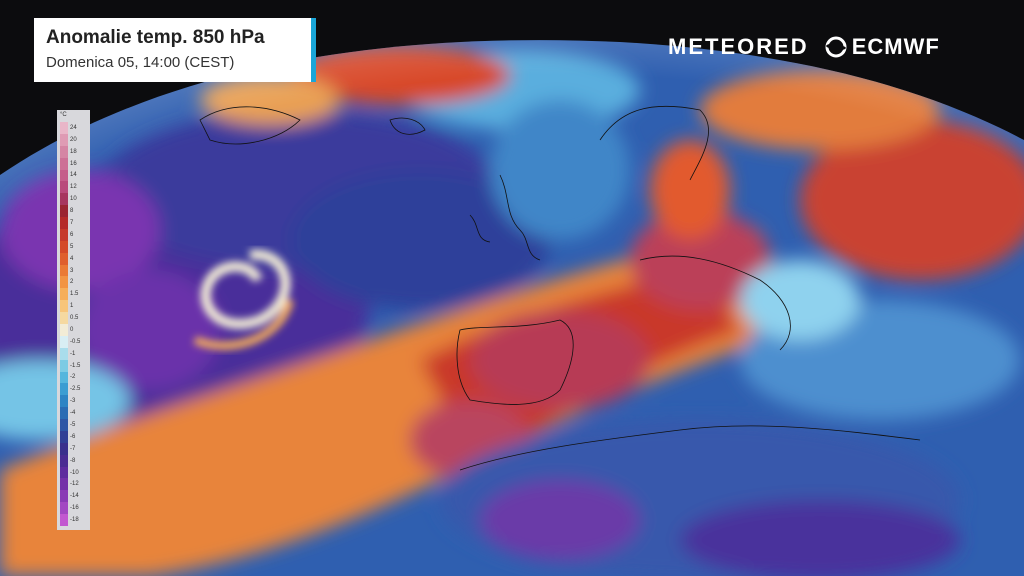 The height and width of the screenshot is (576, 1024). I want to click on legend-tick-label: 1.5, so click(74, 294).